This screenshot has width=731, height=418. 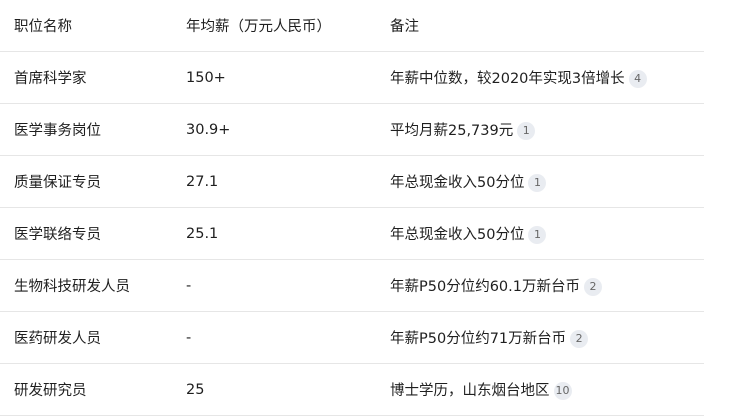 I want to click on cell-note: 年薪P50分位约60.1万新台币 2, so click(x=547, y=285).